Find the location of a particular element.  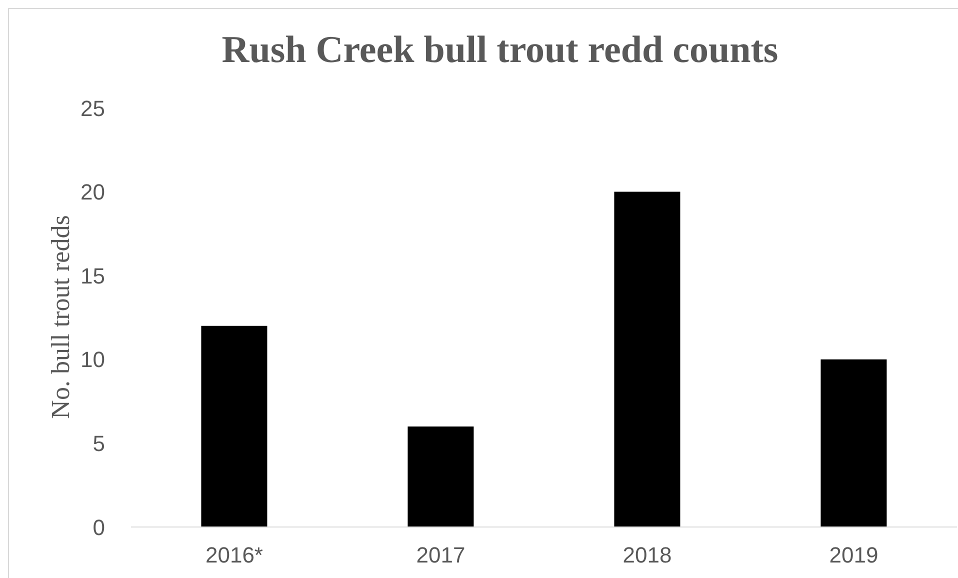

y-tick-label: 10 is located at coordinates (92, 359).